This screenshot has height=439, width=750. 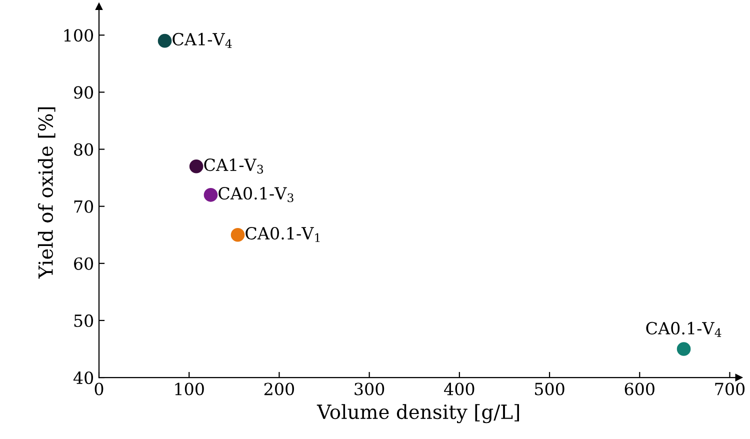 I want to click on x-tick-label: 200, so click(x=279, y=389).